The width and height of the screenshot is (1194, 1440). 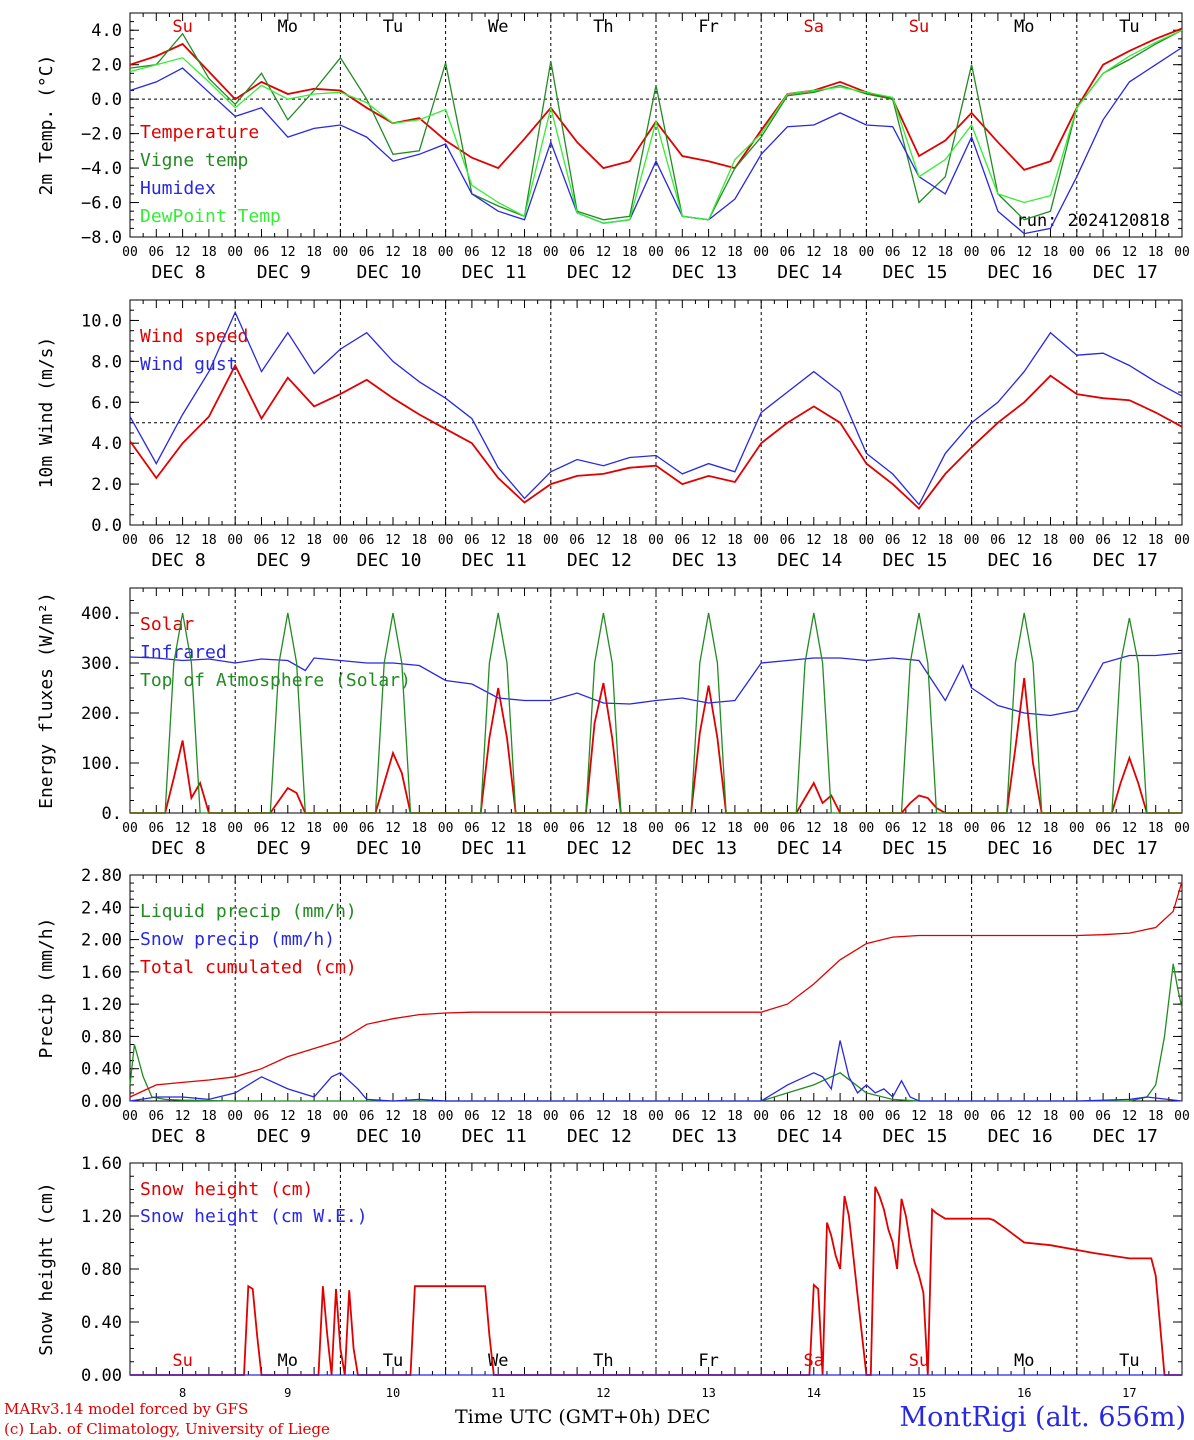 I want to click on weekday-label: Fr, so click(x=708, y=1361).